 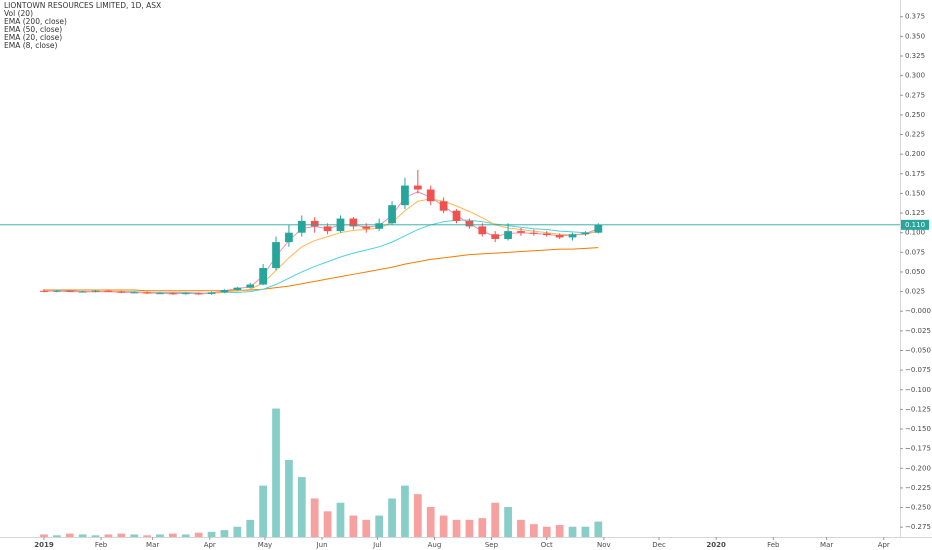 I want to click on y-tick-label: 0.300, so click(x=915, y=76).